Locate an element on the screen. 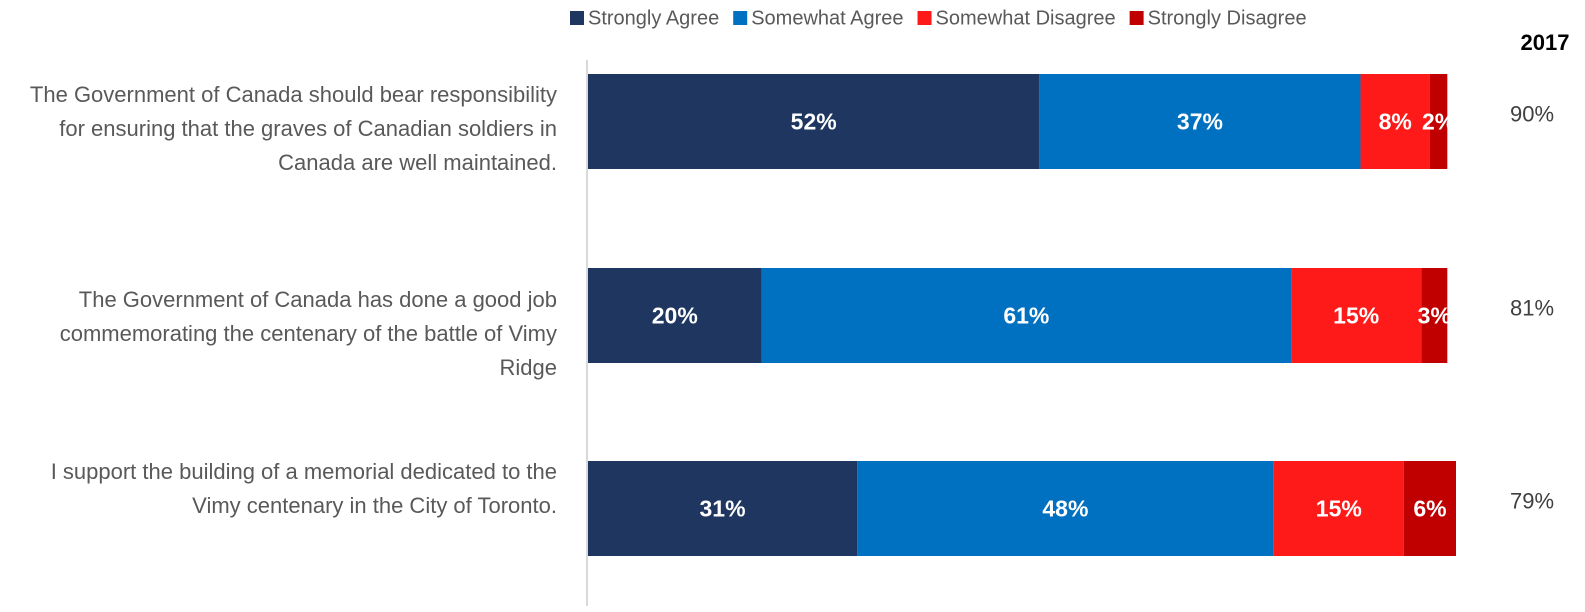 This screenshot has height=612, width=1585. totals-title: 2017 is located at coordinates (1545, 42).